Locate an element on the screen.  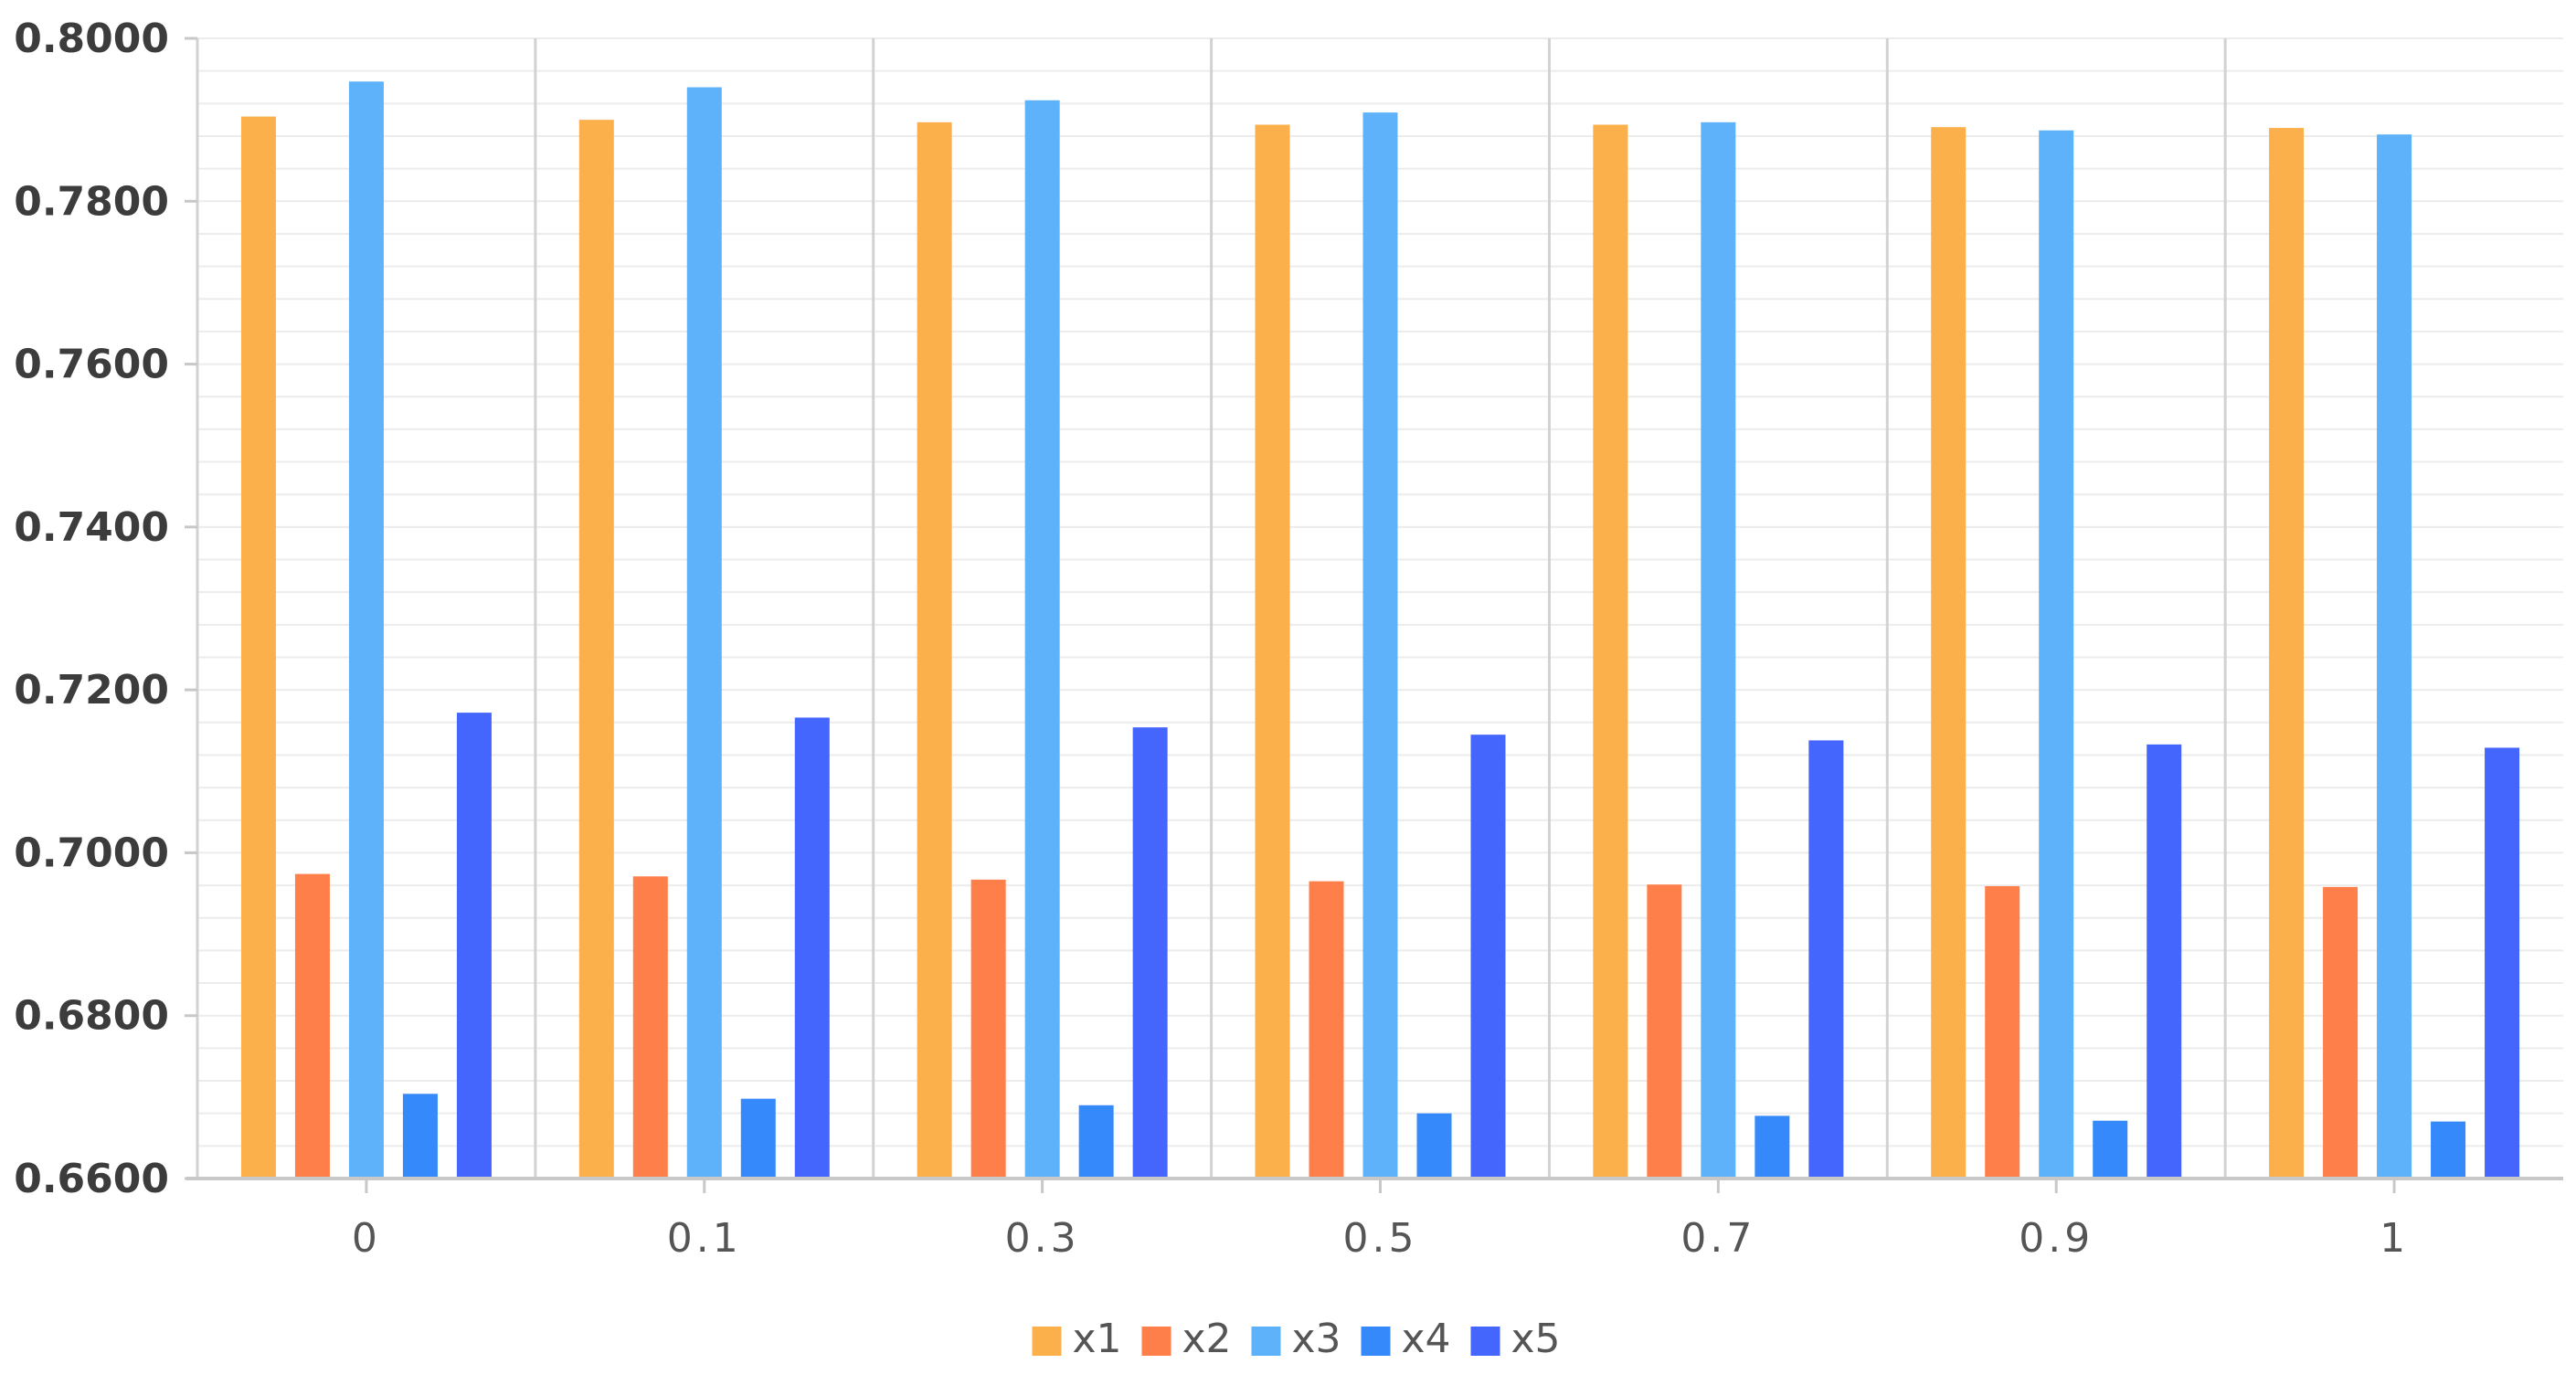
y-tick-label: 0.7200 is located at coordinates (91, 690).